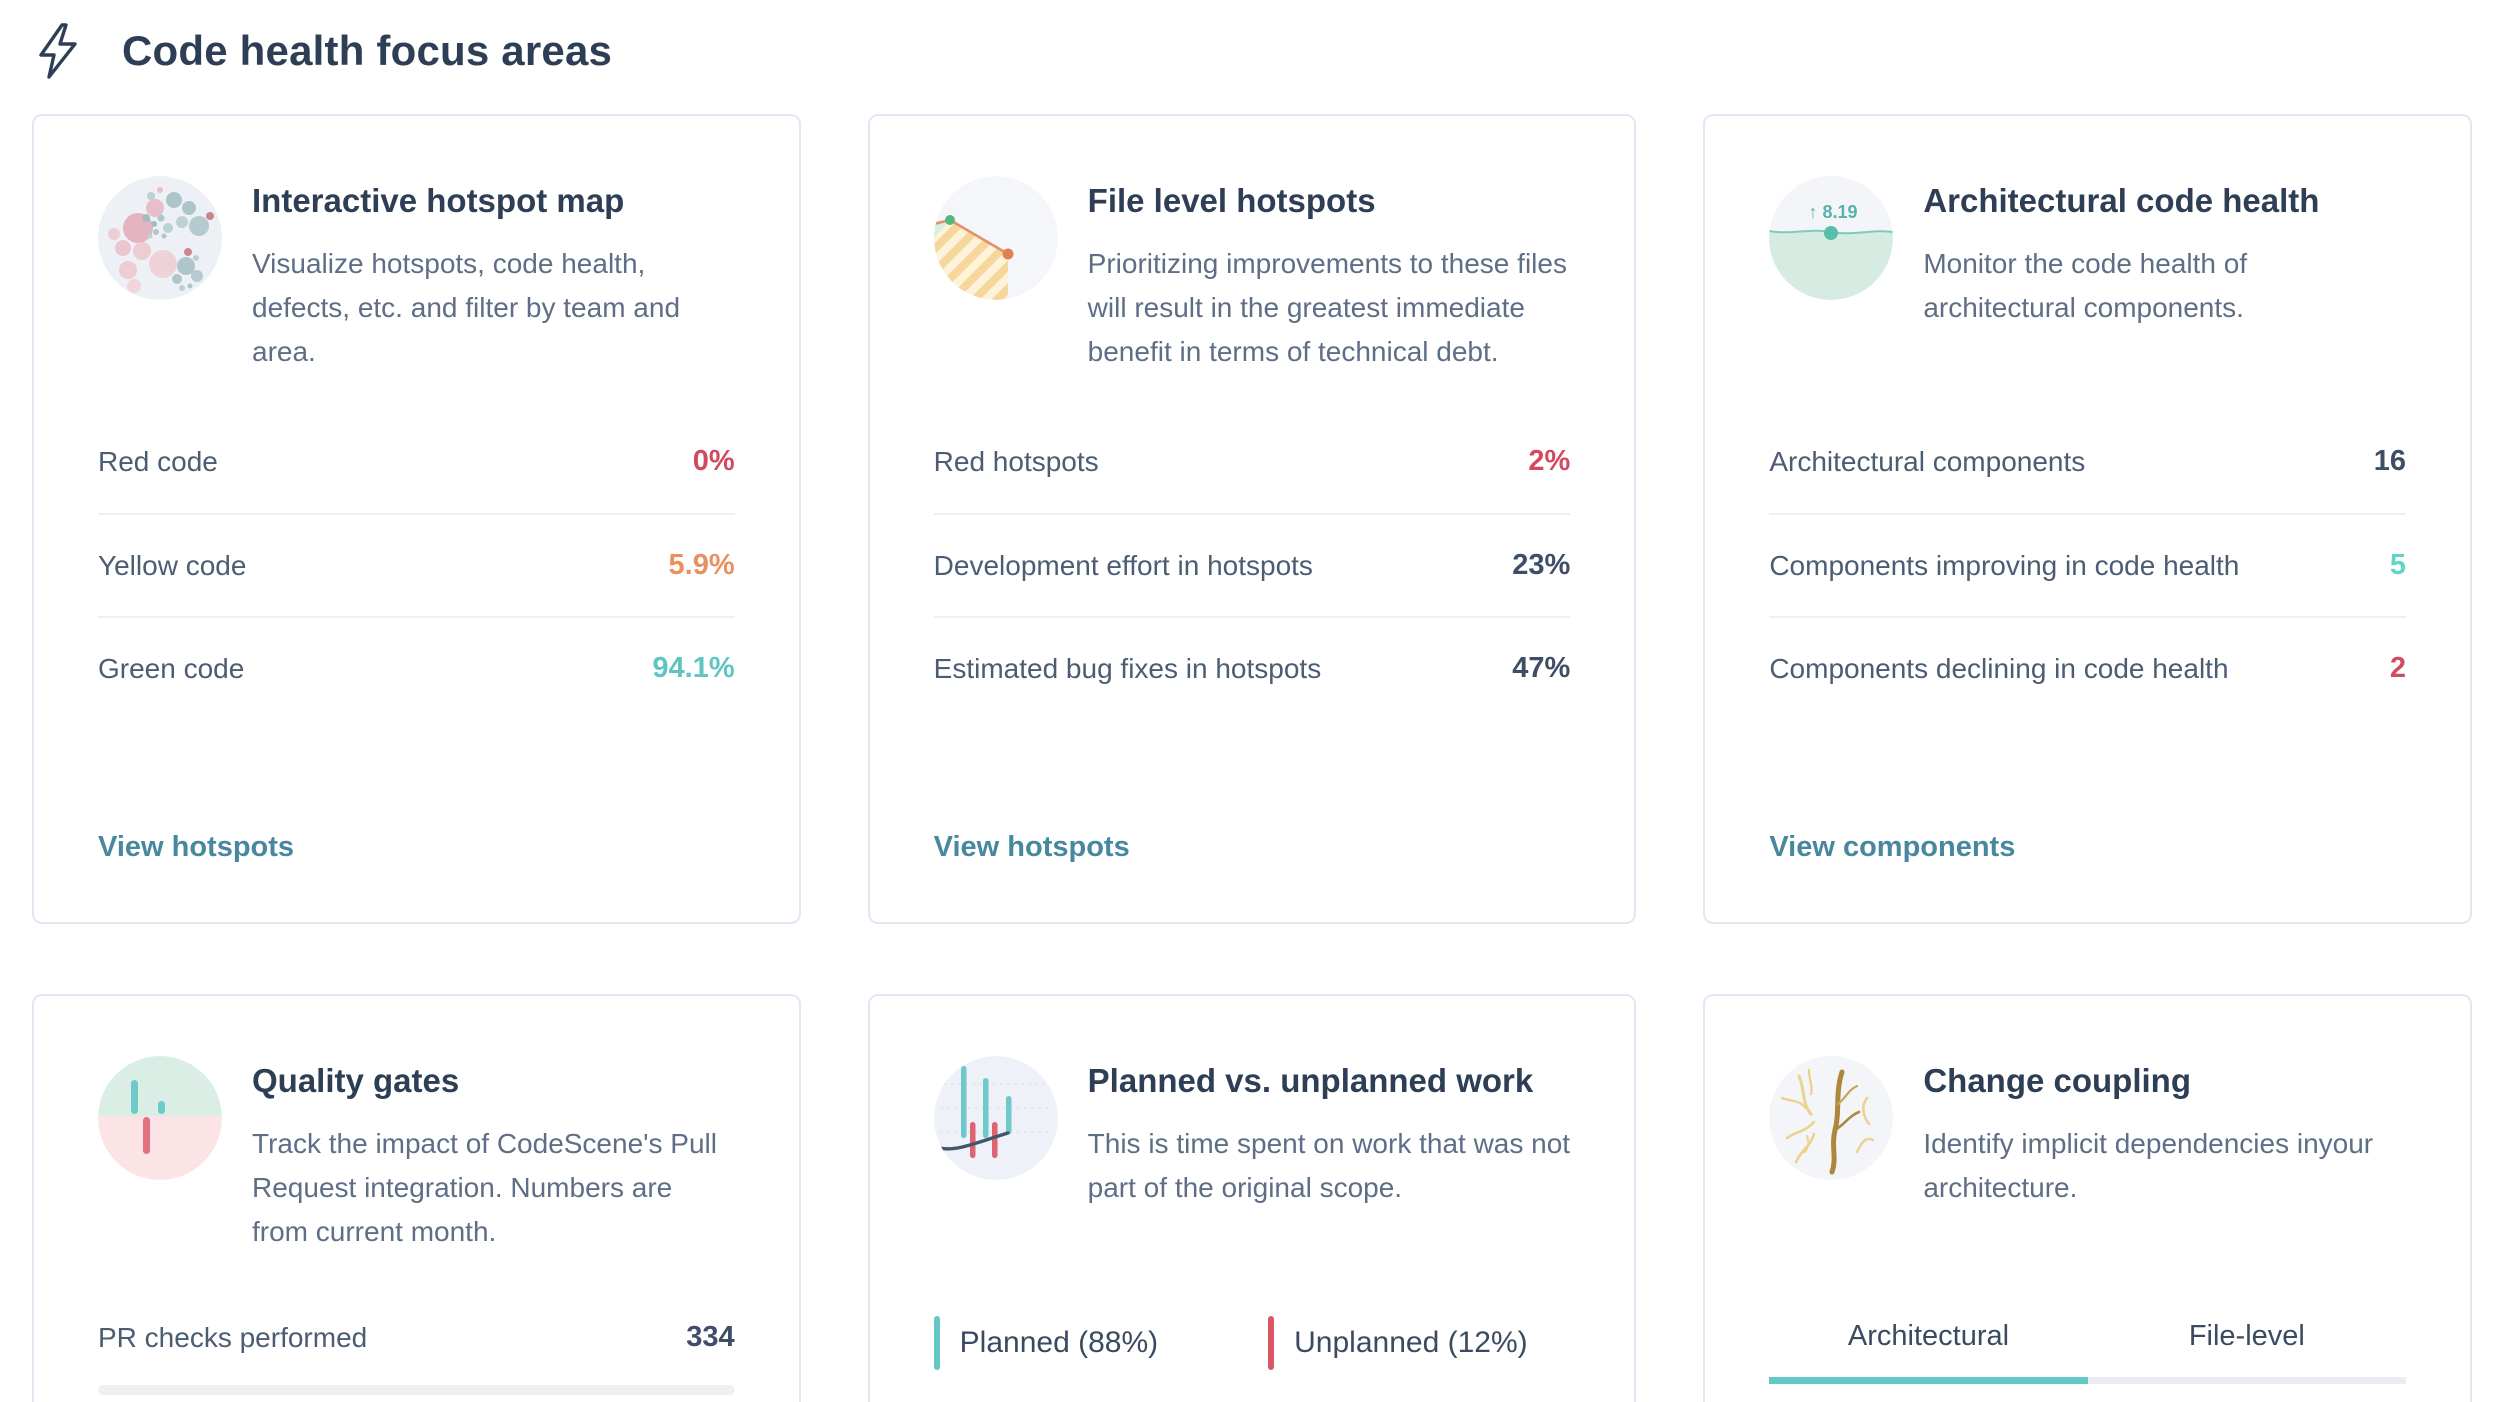  What do you see at coordinates (158, 461) in the screenshot?
I see `stat-label: Red code` at bounding box center [158, 461].